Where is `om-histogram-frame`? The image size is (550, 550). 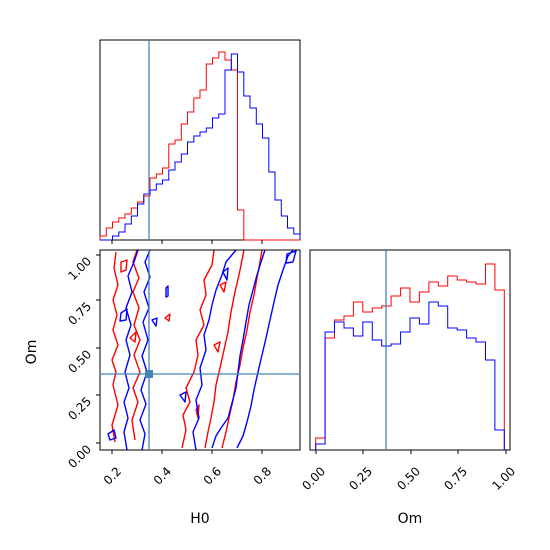 om-histogram-frame is located at coordinates (410, 350).